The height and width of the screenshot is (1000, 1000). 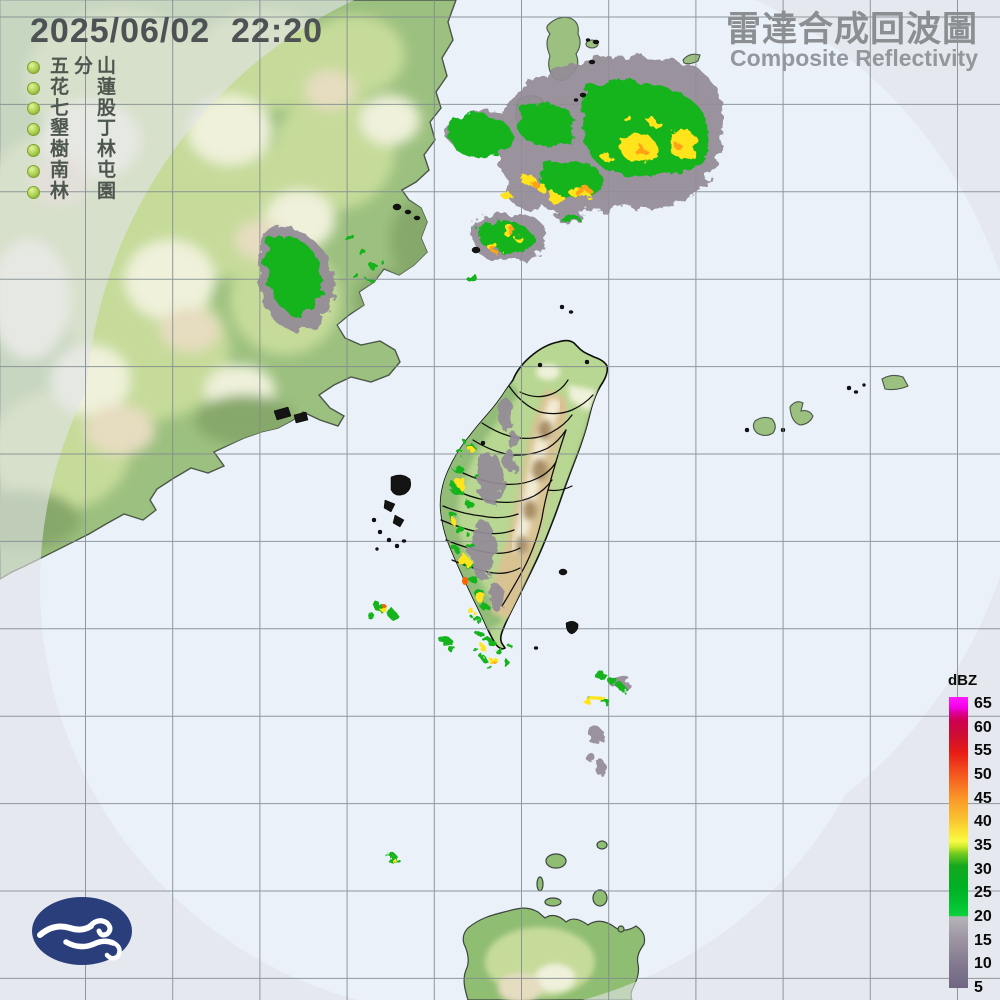 What do you see at coordinates (106, 129) in the screenshot?
I see `station-name-char: 丁` at bounding box center [106, 129].